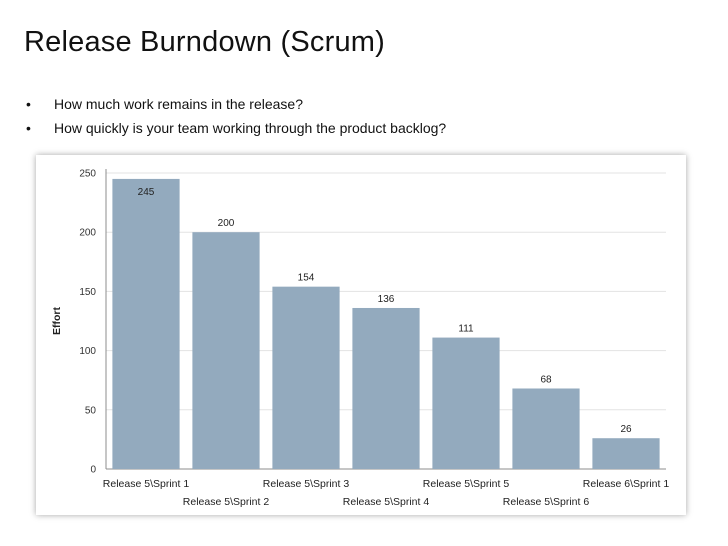 This screenshot has height=546, width=728. I want to click on x-tick-label: Release 5\Sprint 6, so click(546, 502).